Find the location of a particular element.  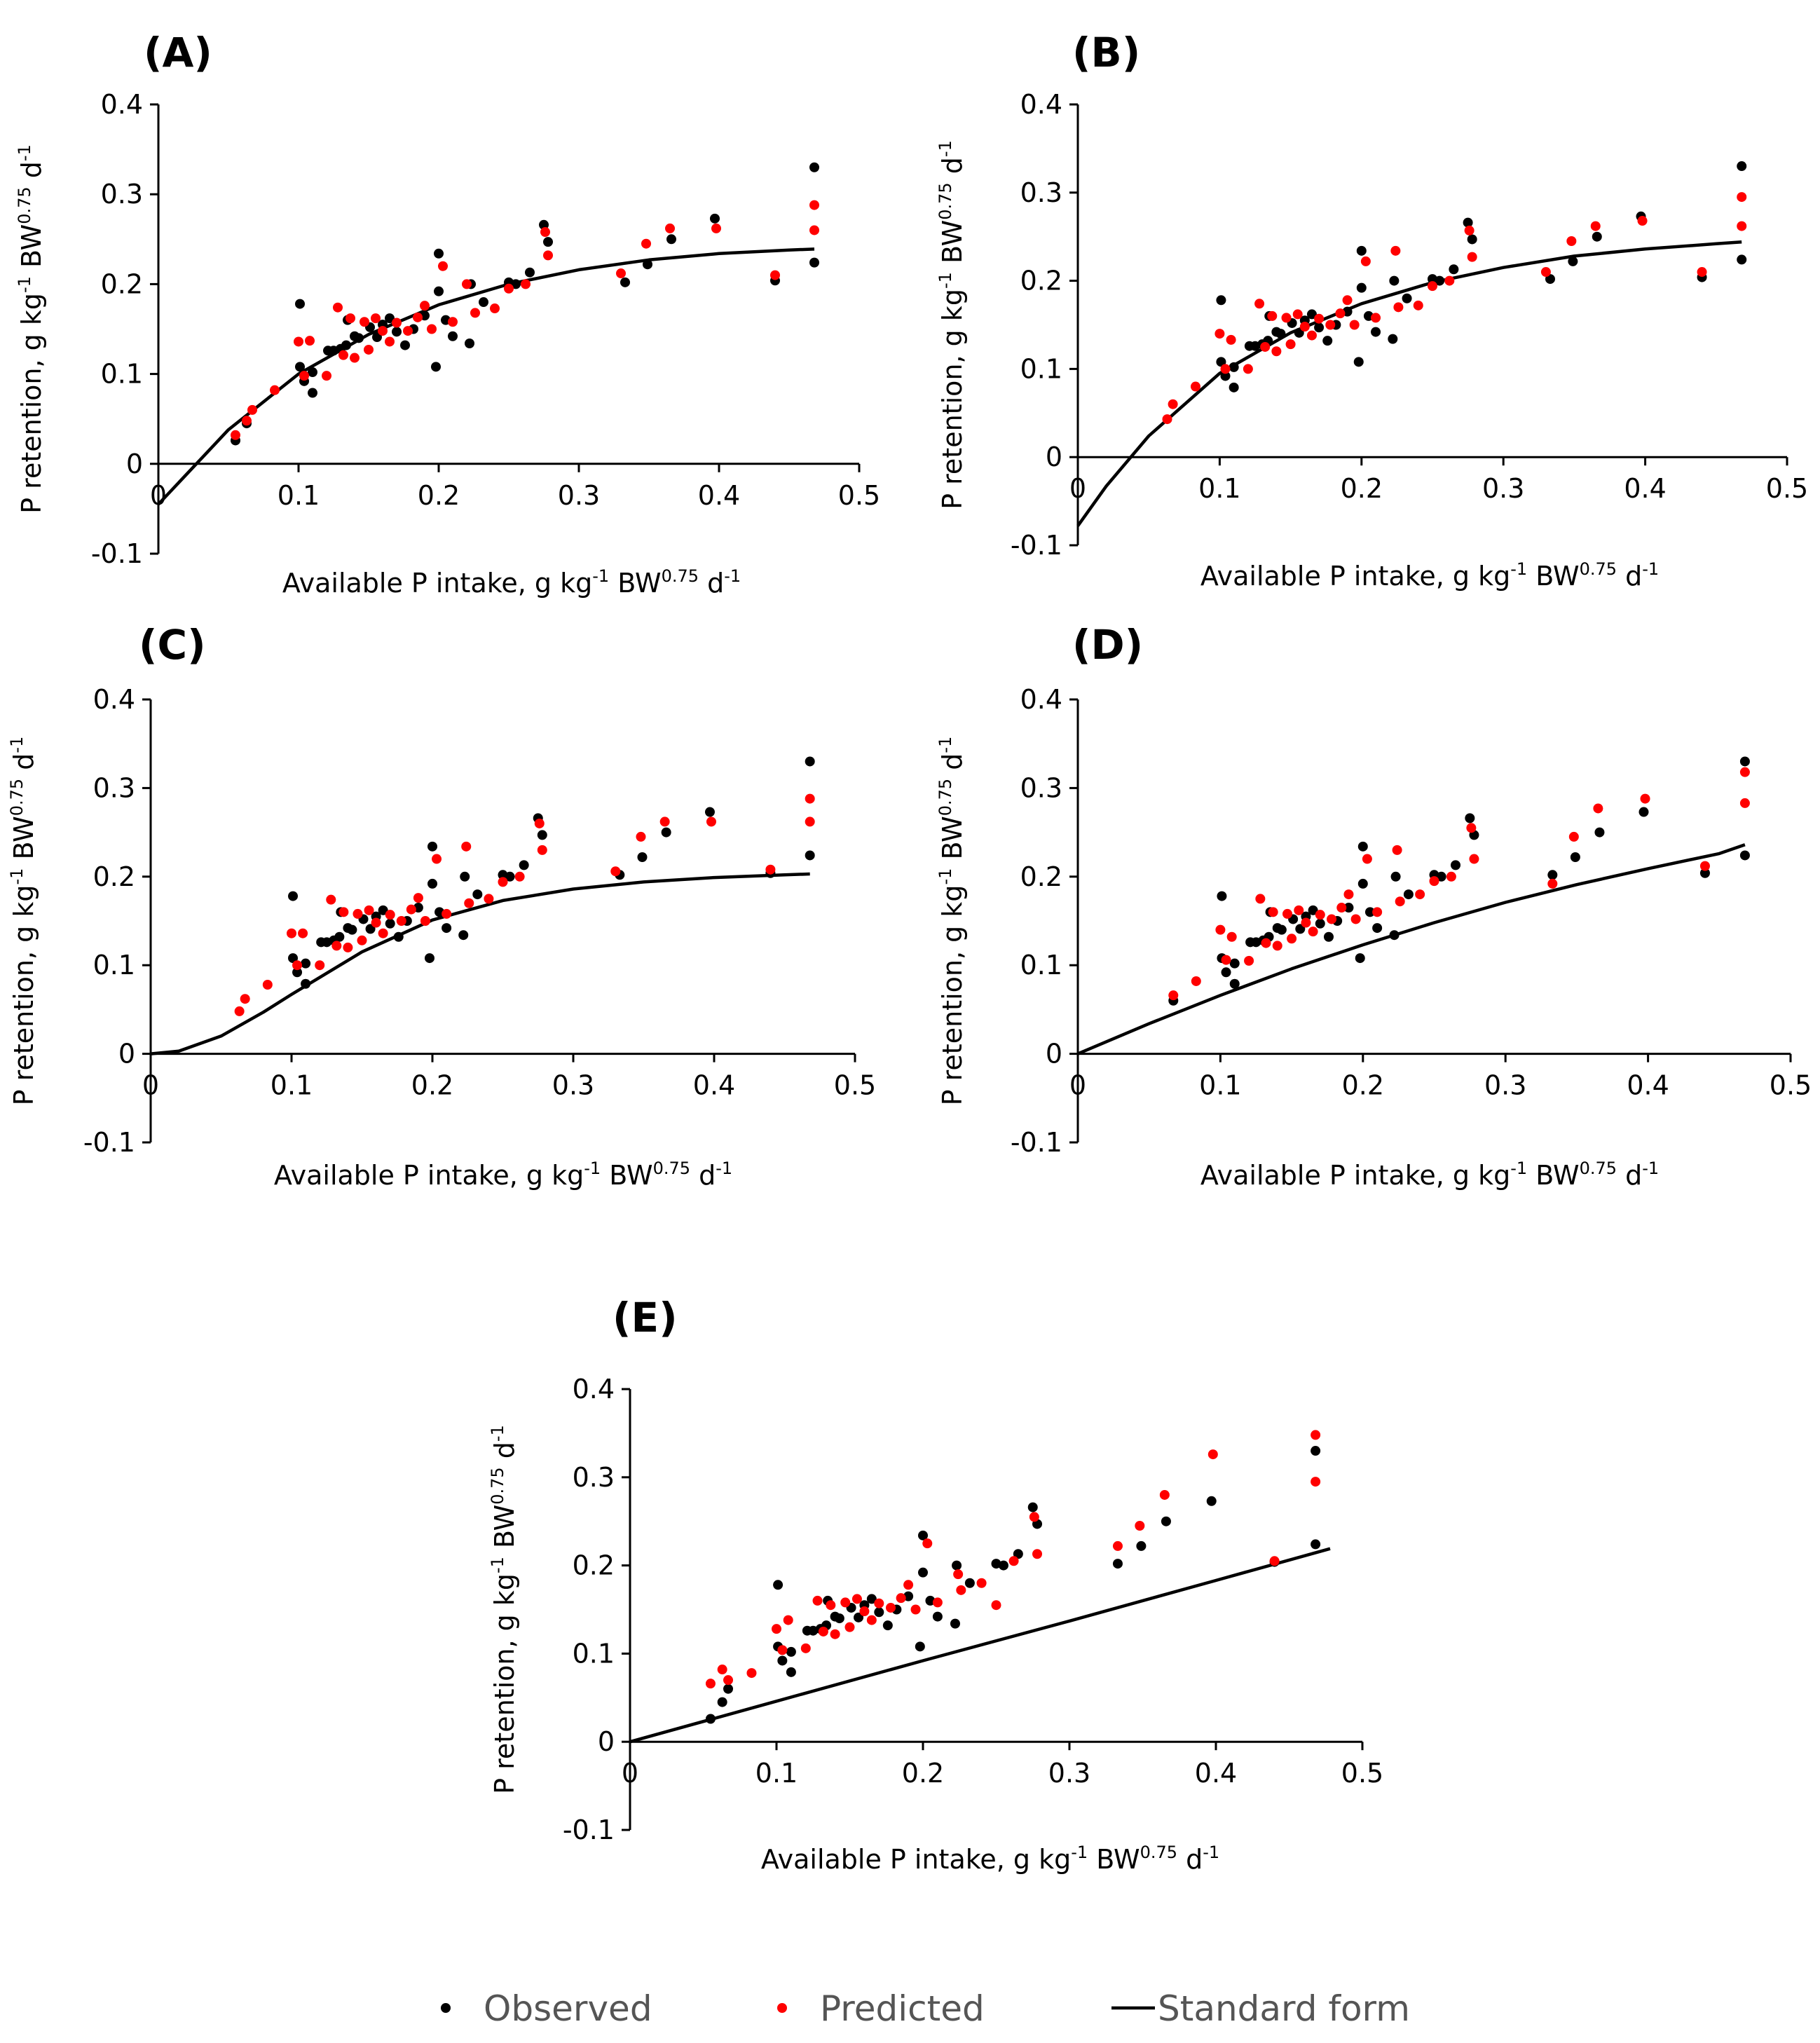

y-tick-label: 0.4 is located at coordinates (594, 1390).